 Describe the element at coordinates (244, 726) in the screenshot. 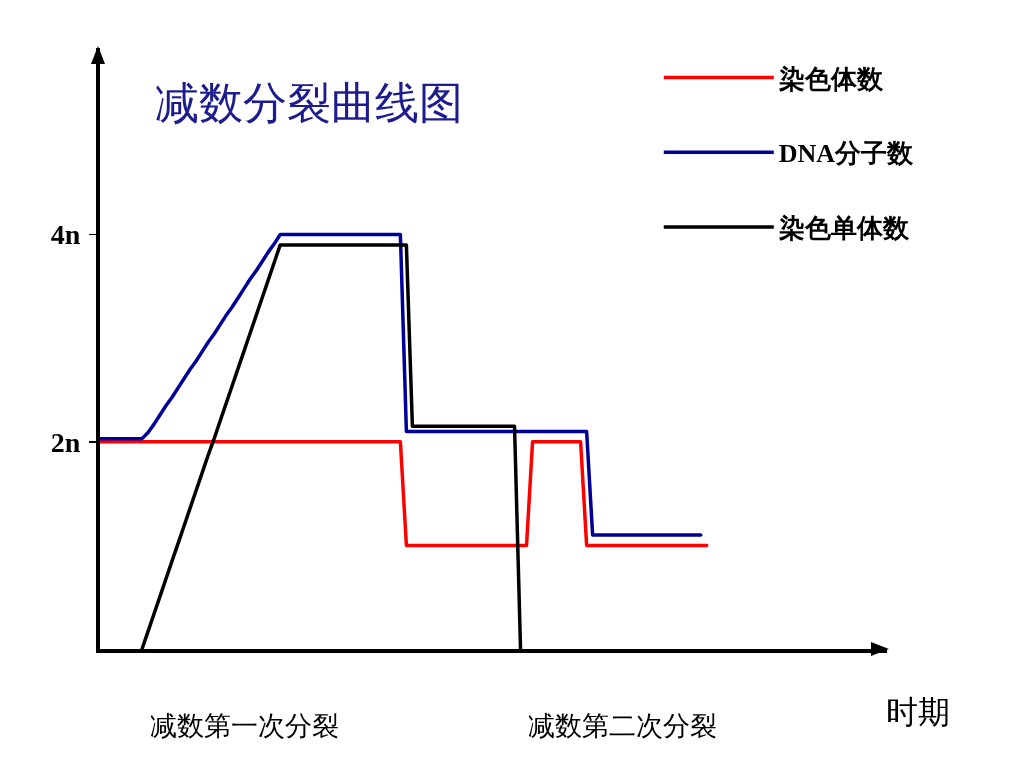

I see `x-tick-label: 减数第一次分裂` at that location.